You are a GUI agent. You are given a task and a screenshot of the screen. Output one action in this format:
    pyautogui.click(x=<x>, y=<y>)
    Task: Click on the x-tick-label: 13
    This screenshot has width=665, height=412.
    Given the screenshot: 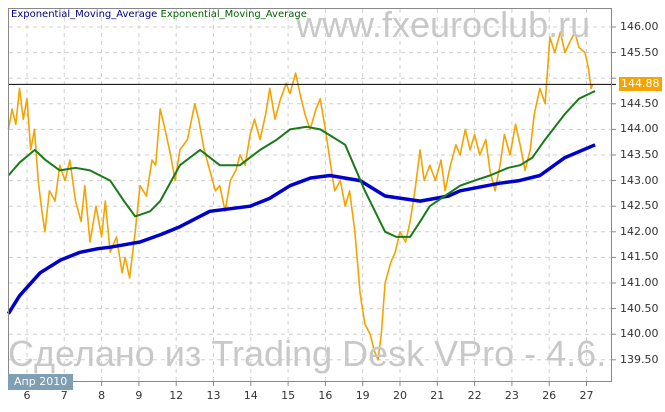 What is the action you would take?
    pyautogui.click(x=213, y=395)
    